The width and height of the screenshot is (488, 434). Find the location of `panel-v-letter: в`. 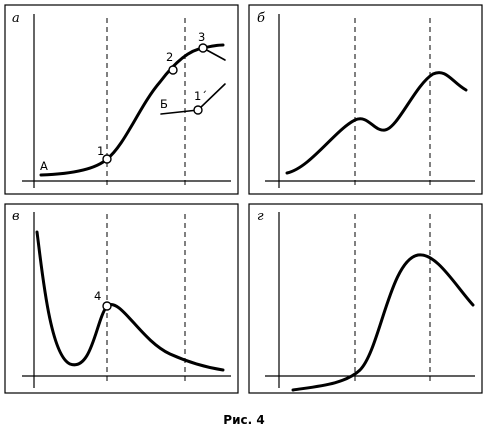

panel-v-letter: в is located at coordinates (16, 216).